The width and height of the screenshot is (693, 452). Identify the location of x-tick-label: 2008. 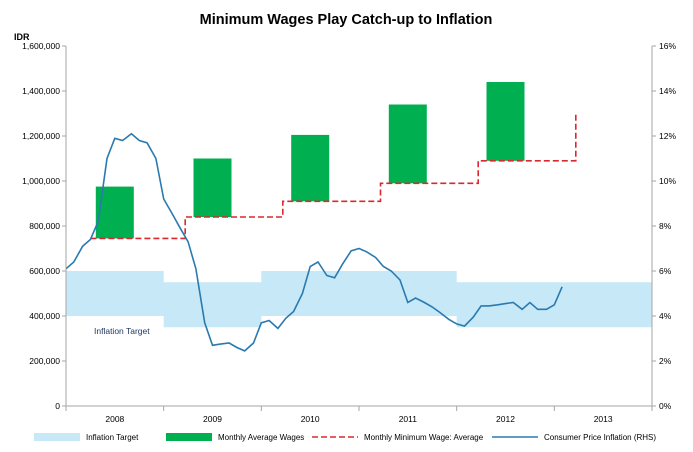
(114, 419).